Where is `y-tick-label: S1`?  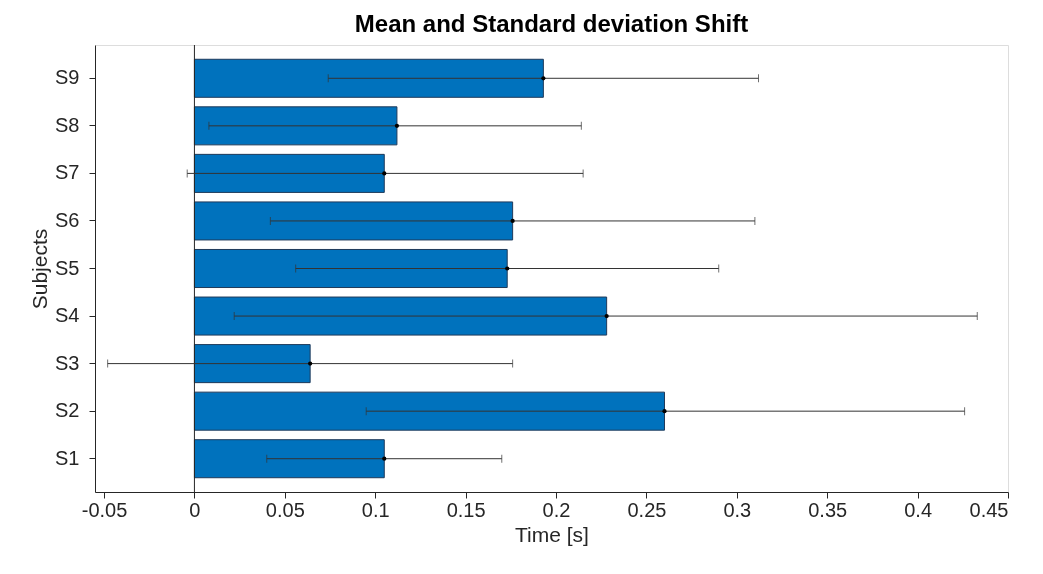
y-tick-label: S1 is located at coordinates (67, 457).